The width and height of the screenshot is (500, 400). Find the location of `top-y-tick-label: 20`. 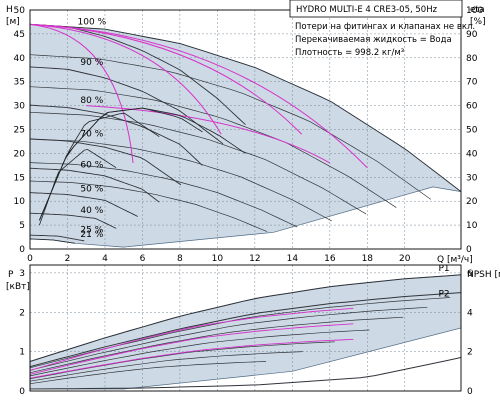

top-y-tick-label: 20 is located at coordinates (20, 154).